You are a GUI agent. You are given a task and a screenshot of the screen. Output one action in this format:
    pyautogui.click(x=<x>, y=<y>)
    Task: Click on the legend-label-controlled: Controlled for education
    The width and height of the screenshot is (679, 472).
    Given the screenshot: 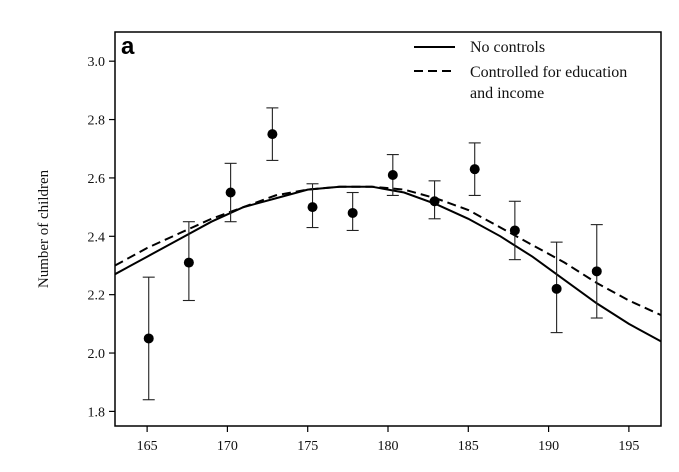 What is the action you would take?
    pyautogui.click(x=548, y=72)
    